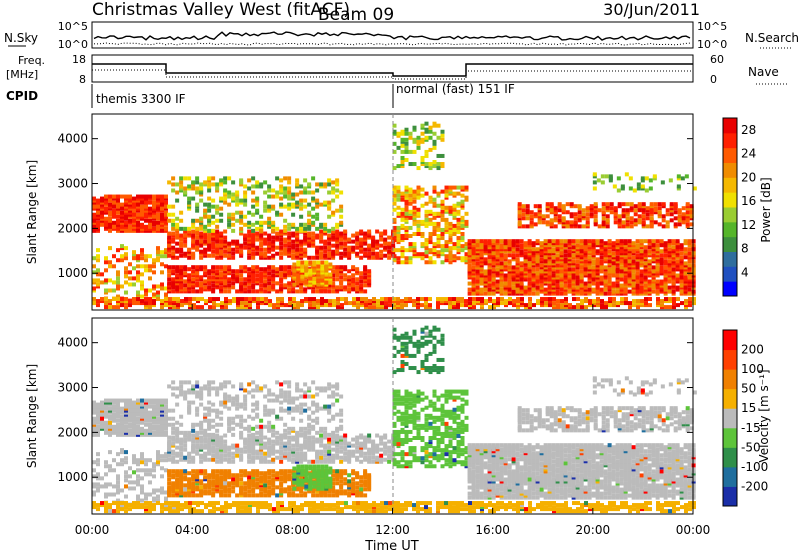 This screenshot has height=554, width=800. What do you see at coordinates (392, 44) in the screenshot?
I see `nsearch-trace` at bounding box center [392, 44].